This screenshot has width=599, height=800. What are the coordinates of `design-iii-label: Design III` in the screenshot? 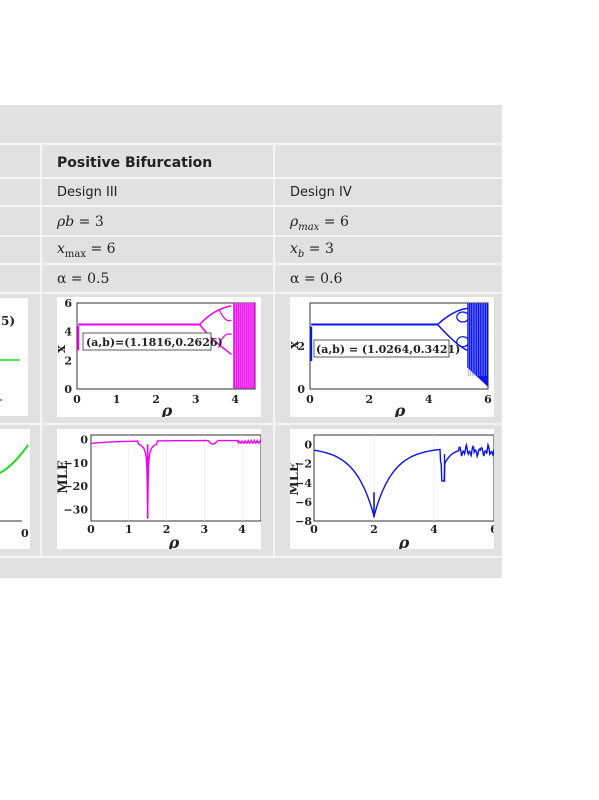 It's located at (87, 192).